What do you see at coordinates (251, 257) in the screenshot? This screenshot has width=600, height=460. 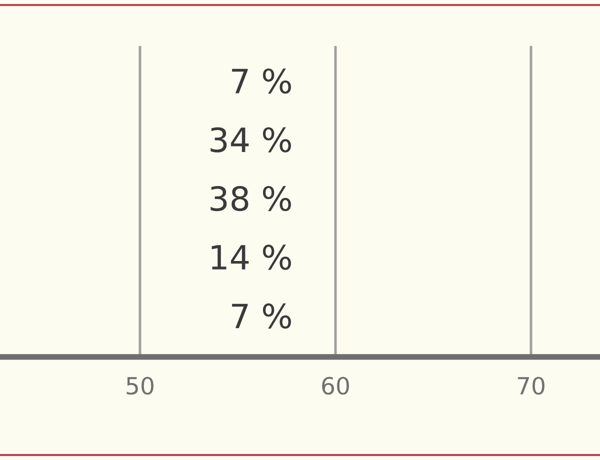 I see `text: 14 %` at bounding box center [251, 257].